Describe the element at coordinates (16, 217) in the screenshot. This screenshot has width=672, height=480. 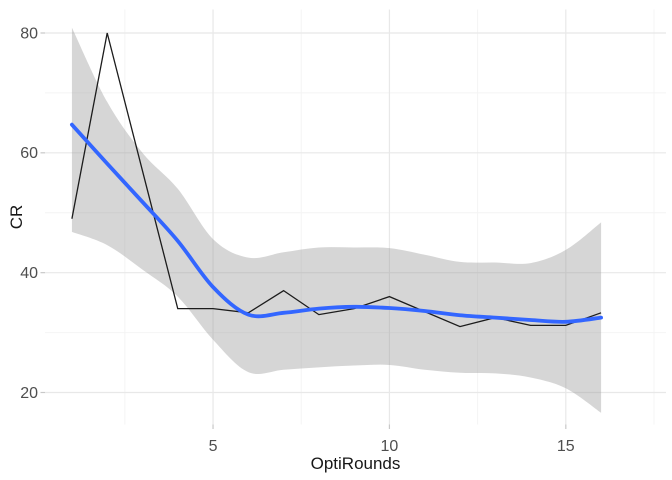
I see `y-axis-title: CR` at that location.